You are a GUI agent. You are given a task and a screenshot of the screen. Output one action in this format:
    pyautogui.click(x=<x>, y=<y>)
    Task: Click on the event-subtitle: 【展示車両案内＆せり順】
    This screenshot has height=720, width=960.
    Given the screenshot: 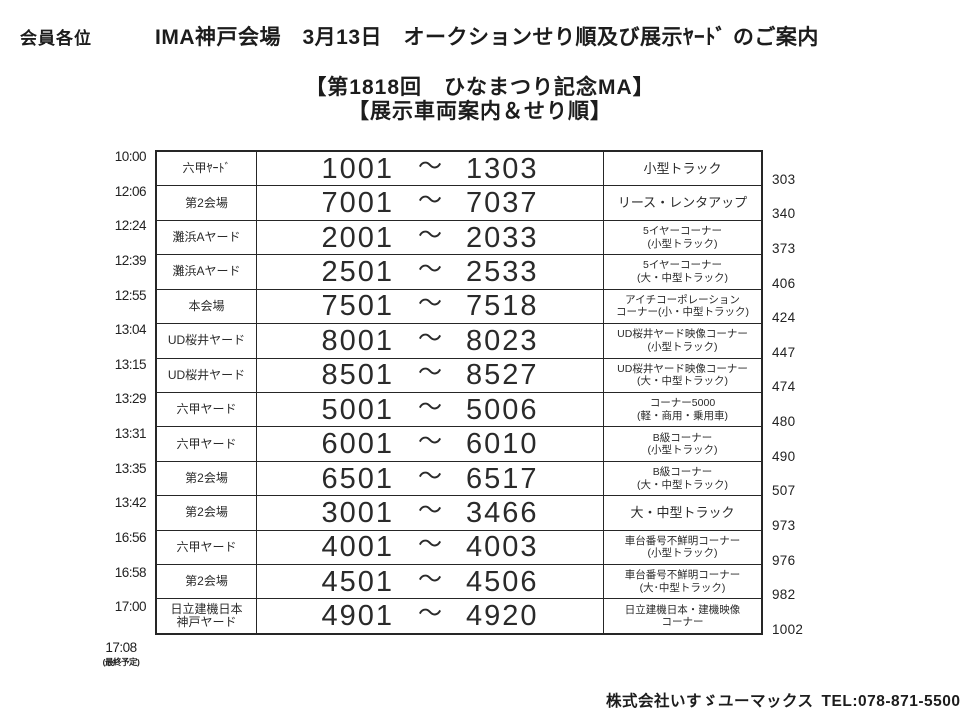 What is the action you would take?
    pyautogui.click(x=480, y=111)
    